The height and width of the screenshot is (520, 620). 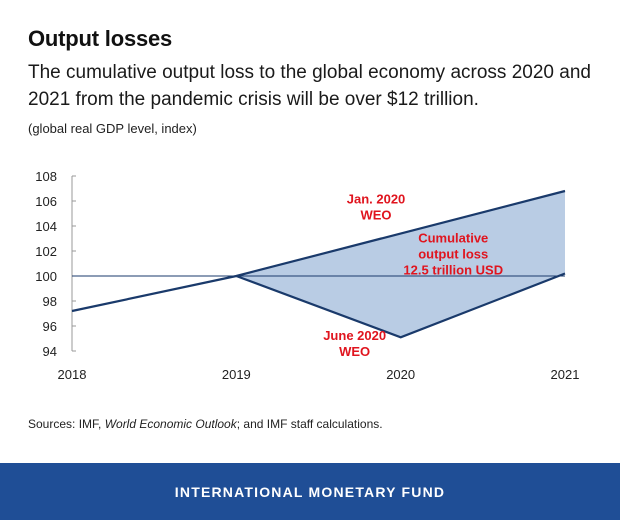 What do you see at coordinates (309, 424) in the screenshot?
I see `sources-suffix: ; and IMF staff calculations.` at bounding box center [309, 424].